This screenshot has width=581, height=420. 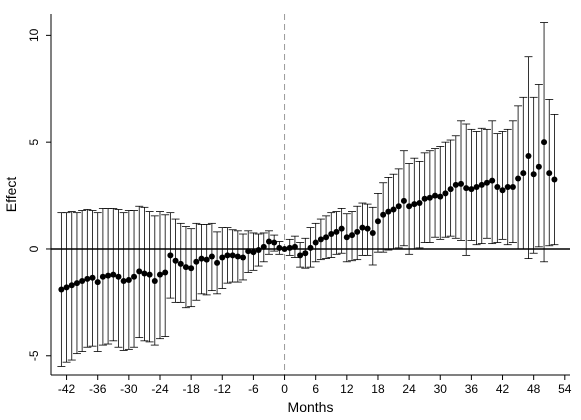 What do you see at coordinates (34, 142) in the screenshot?
I see `y-tick-label: 5` at bounding box center [34, 142].